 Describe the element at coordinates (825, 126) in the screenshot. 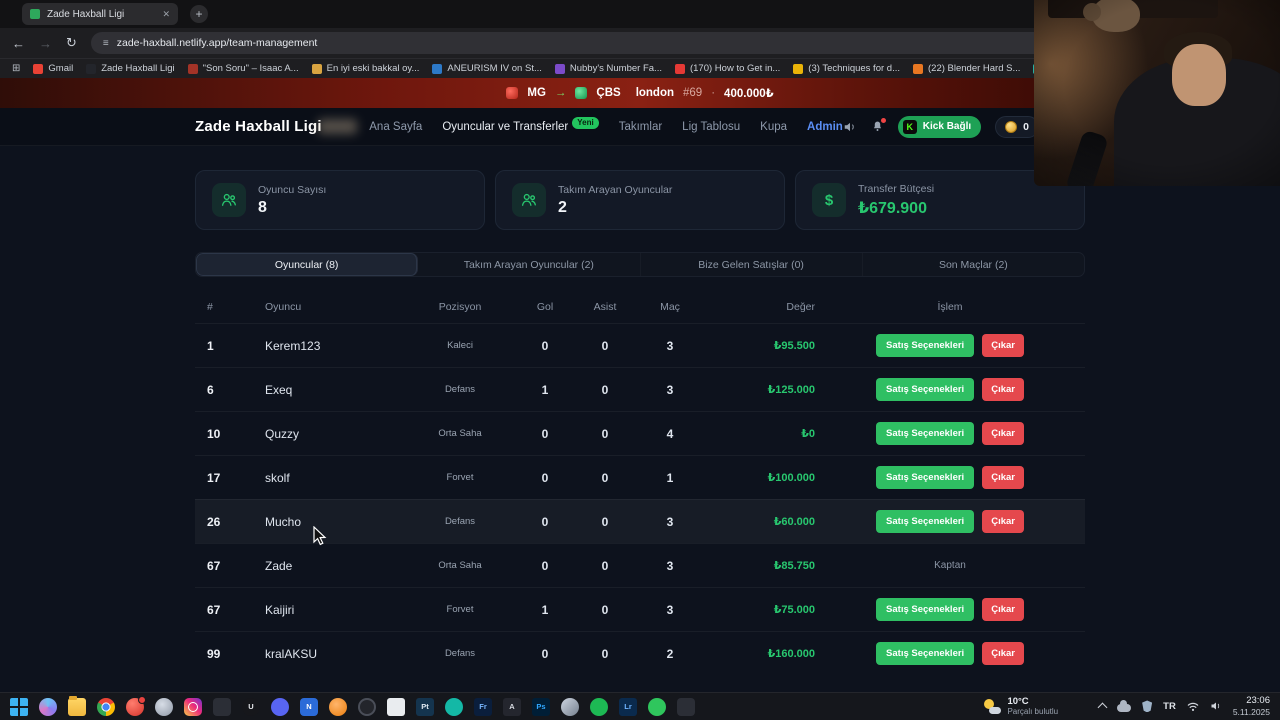

I see `nav-item-admin: Admin` at that location.